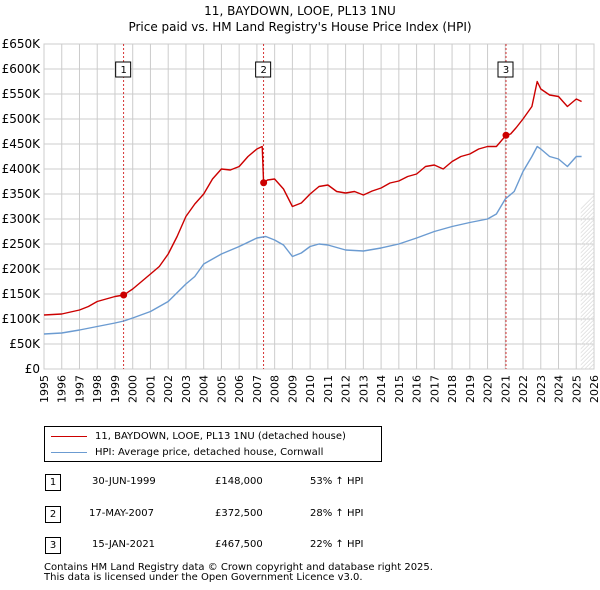  Describe the element at coordinates (204, 389) in the screenshot. I see `x-tick-label: 2004` at that location.